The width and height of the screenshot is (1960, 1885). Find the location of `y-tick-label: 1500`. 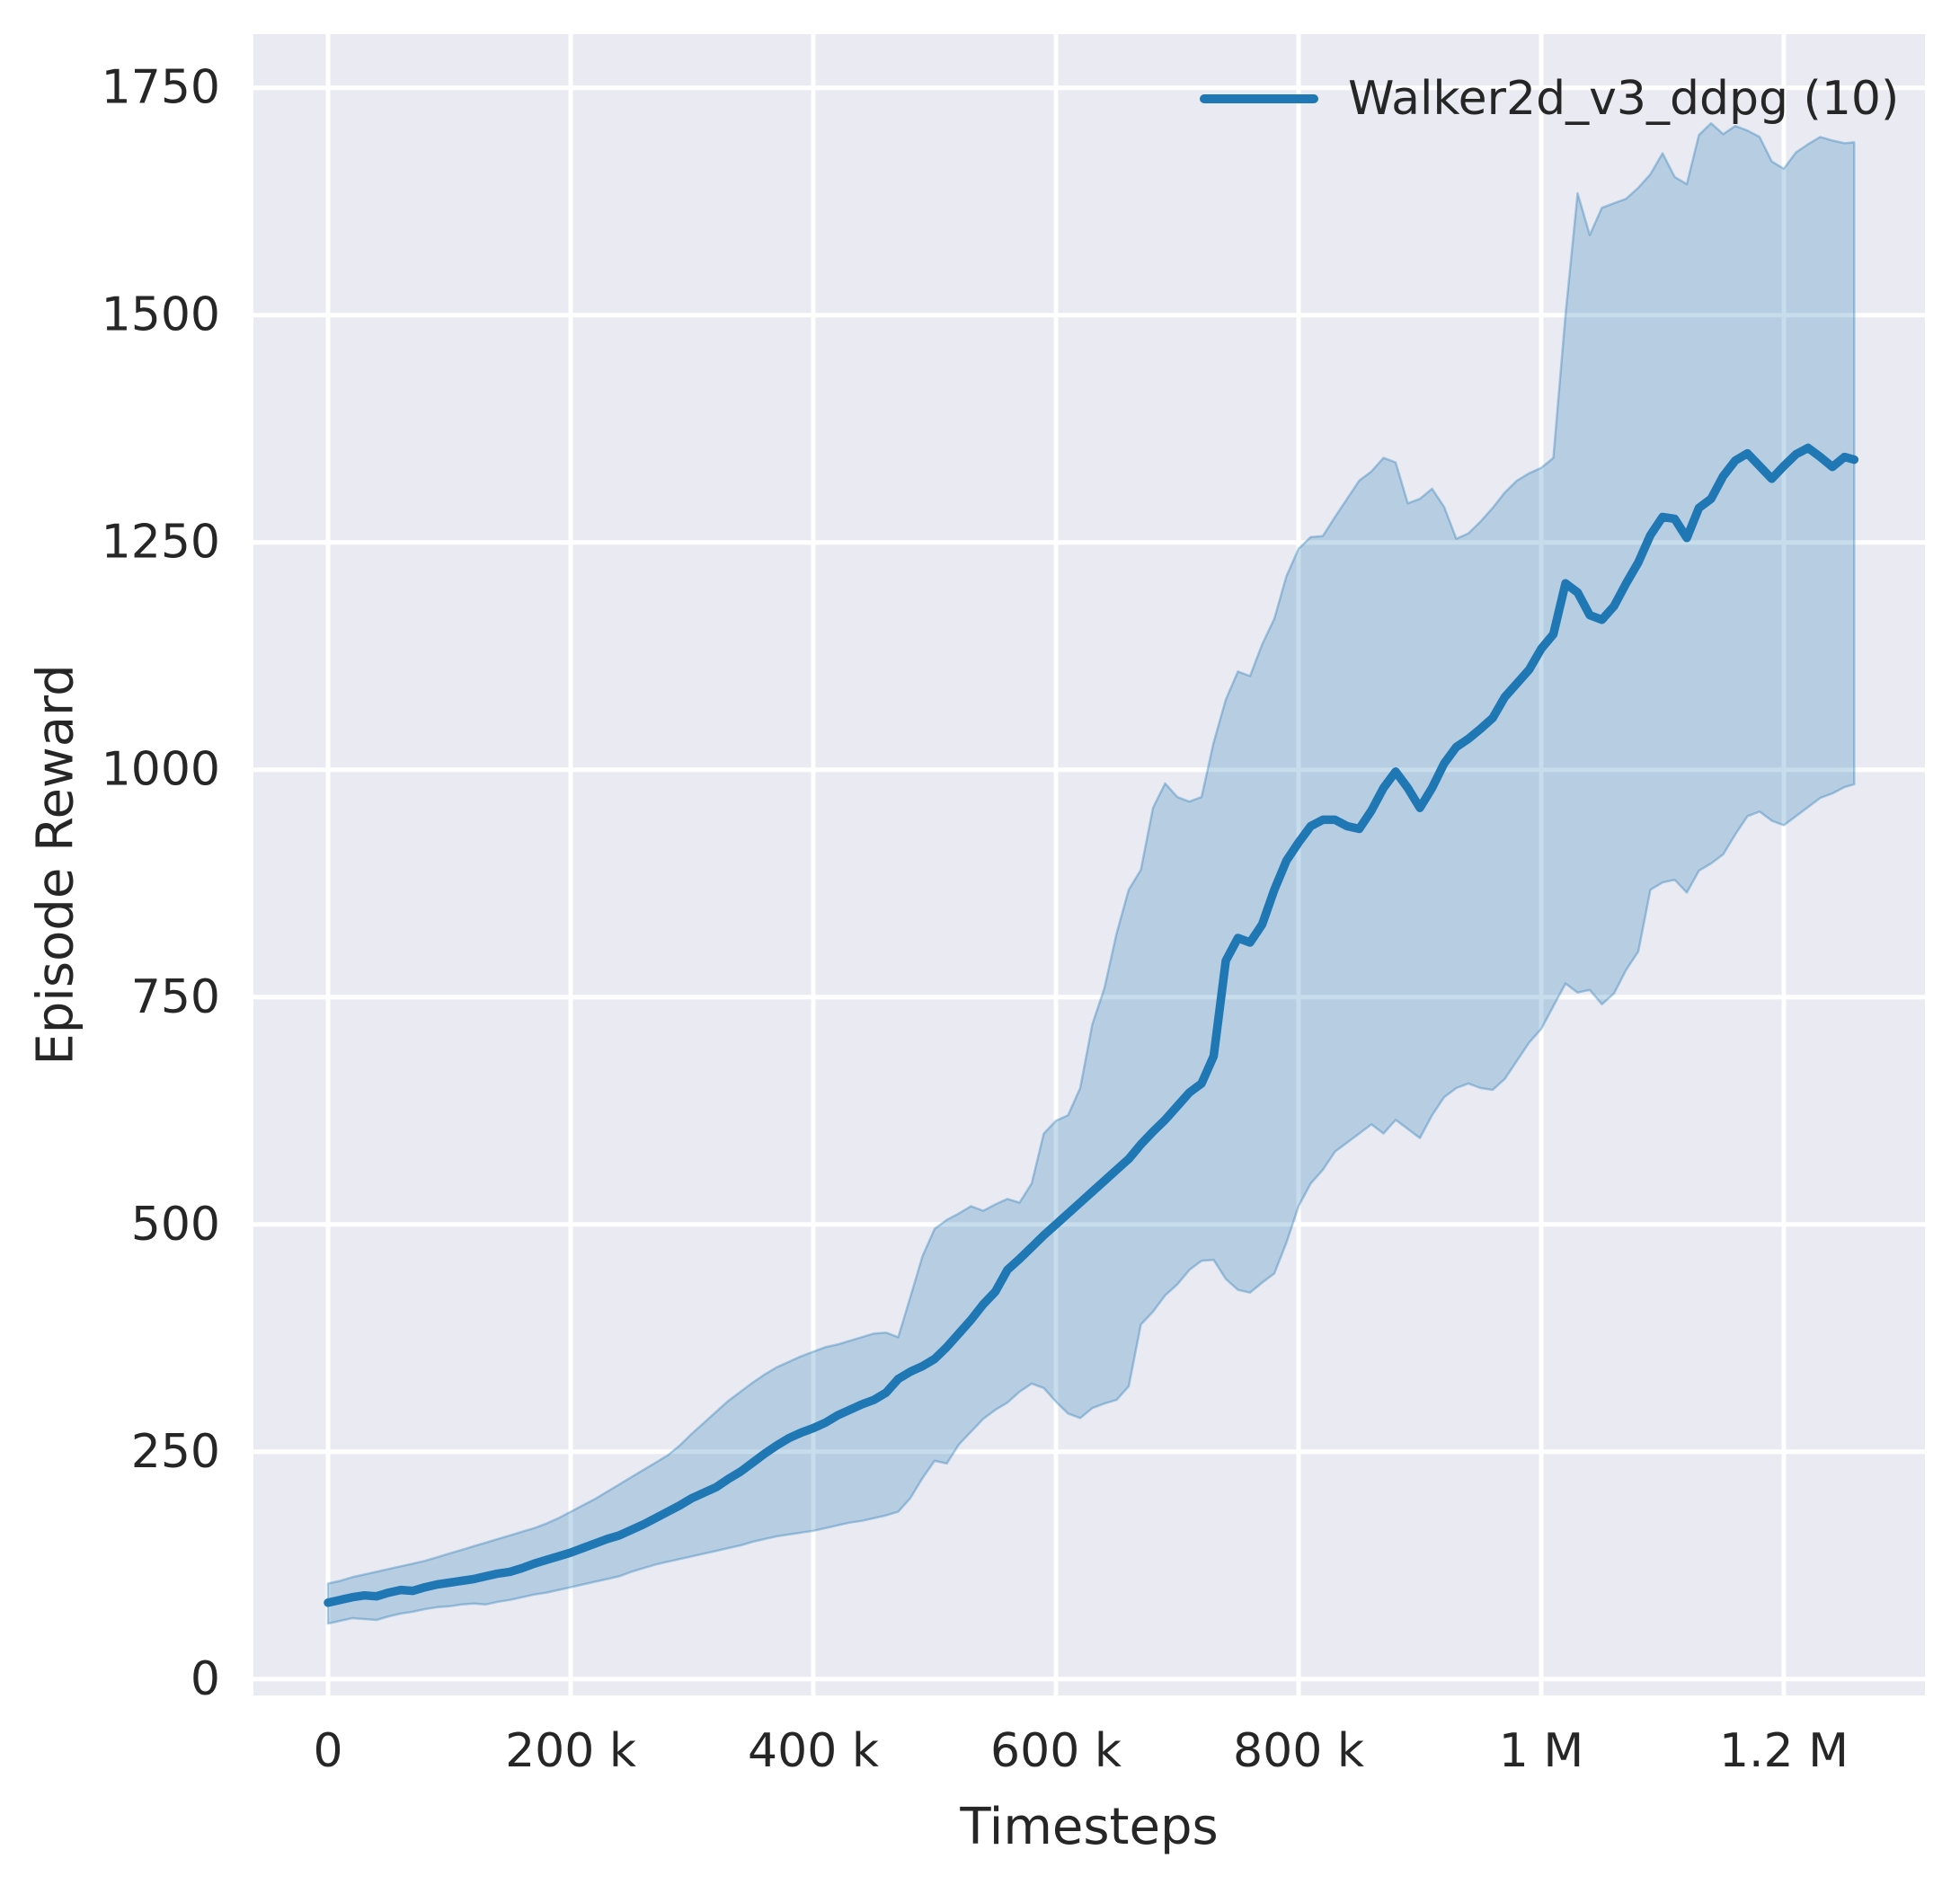

y-tick-label: 1500 is located at coordinates (161, 315).